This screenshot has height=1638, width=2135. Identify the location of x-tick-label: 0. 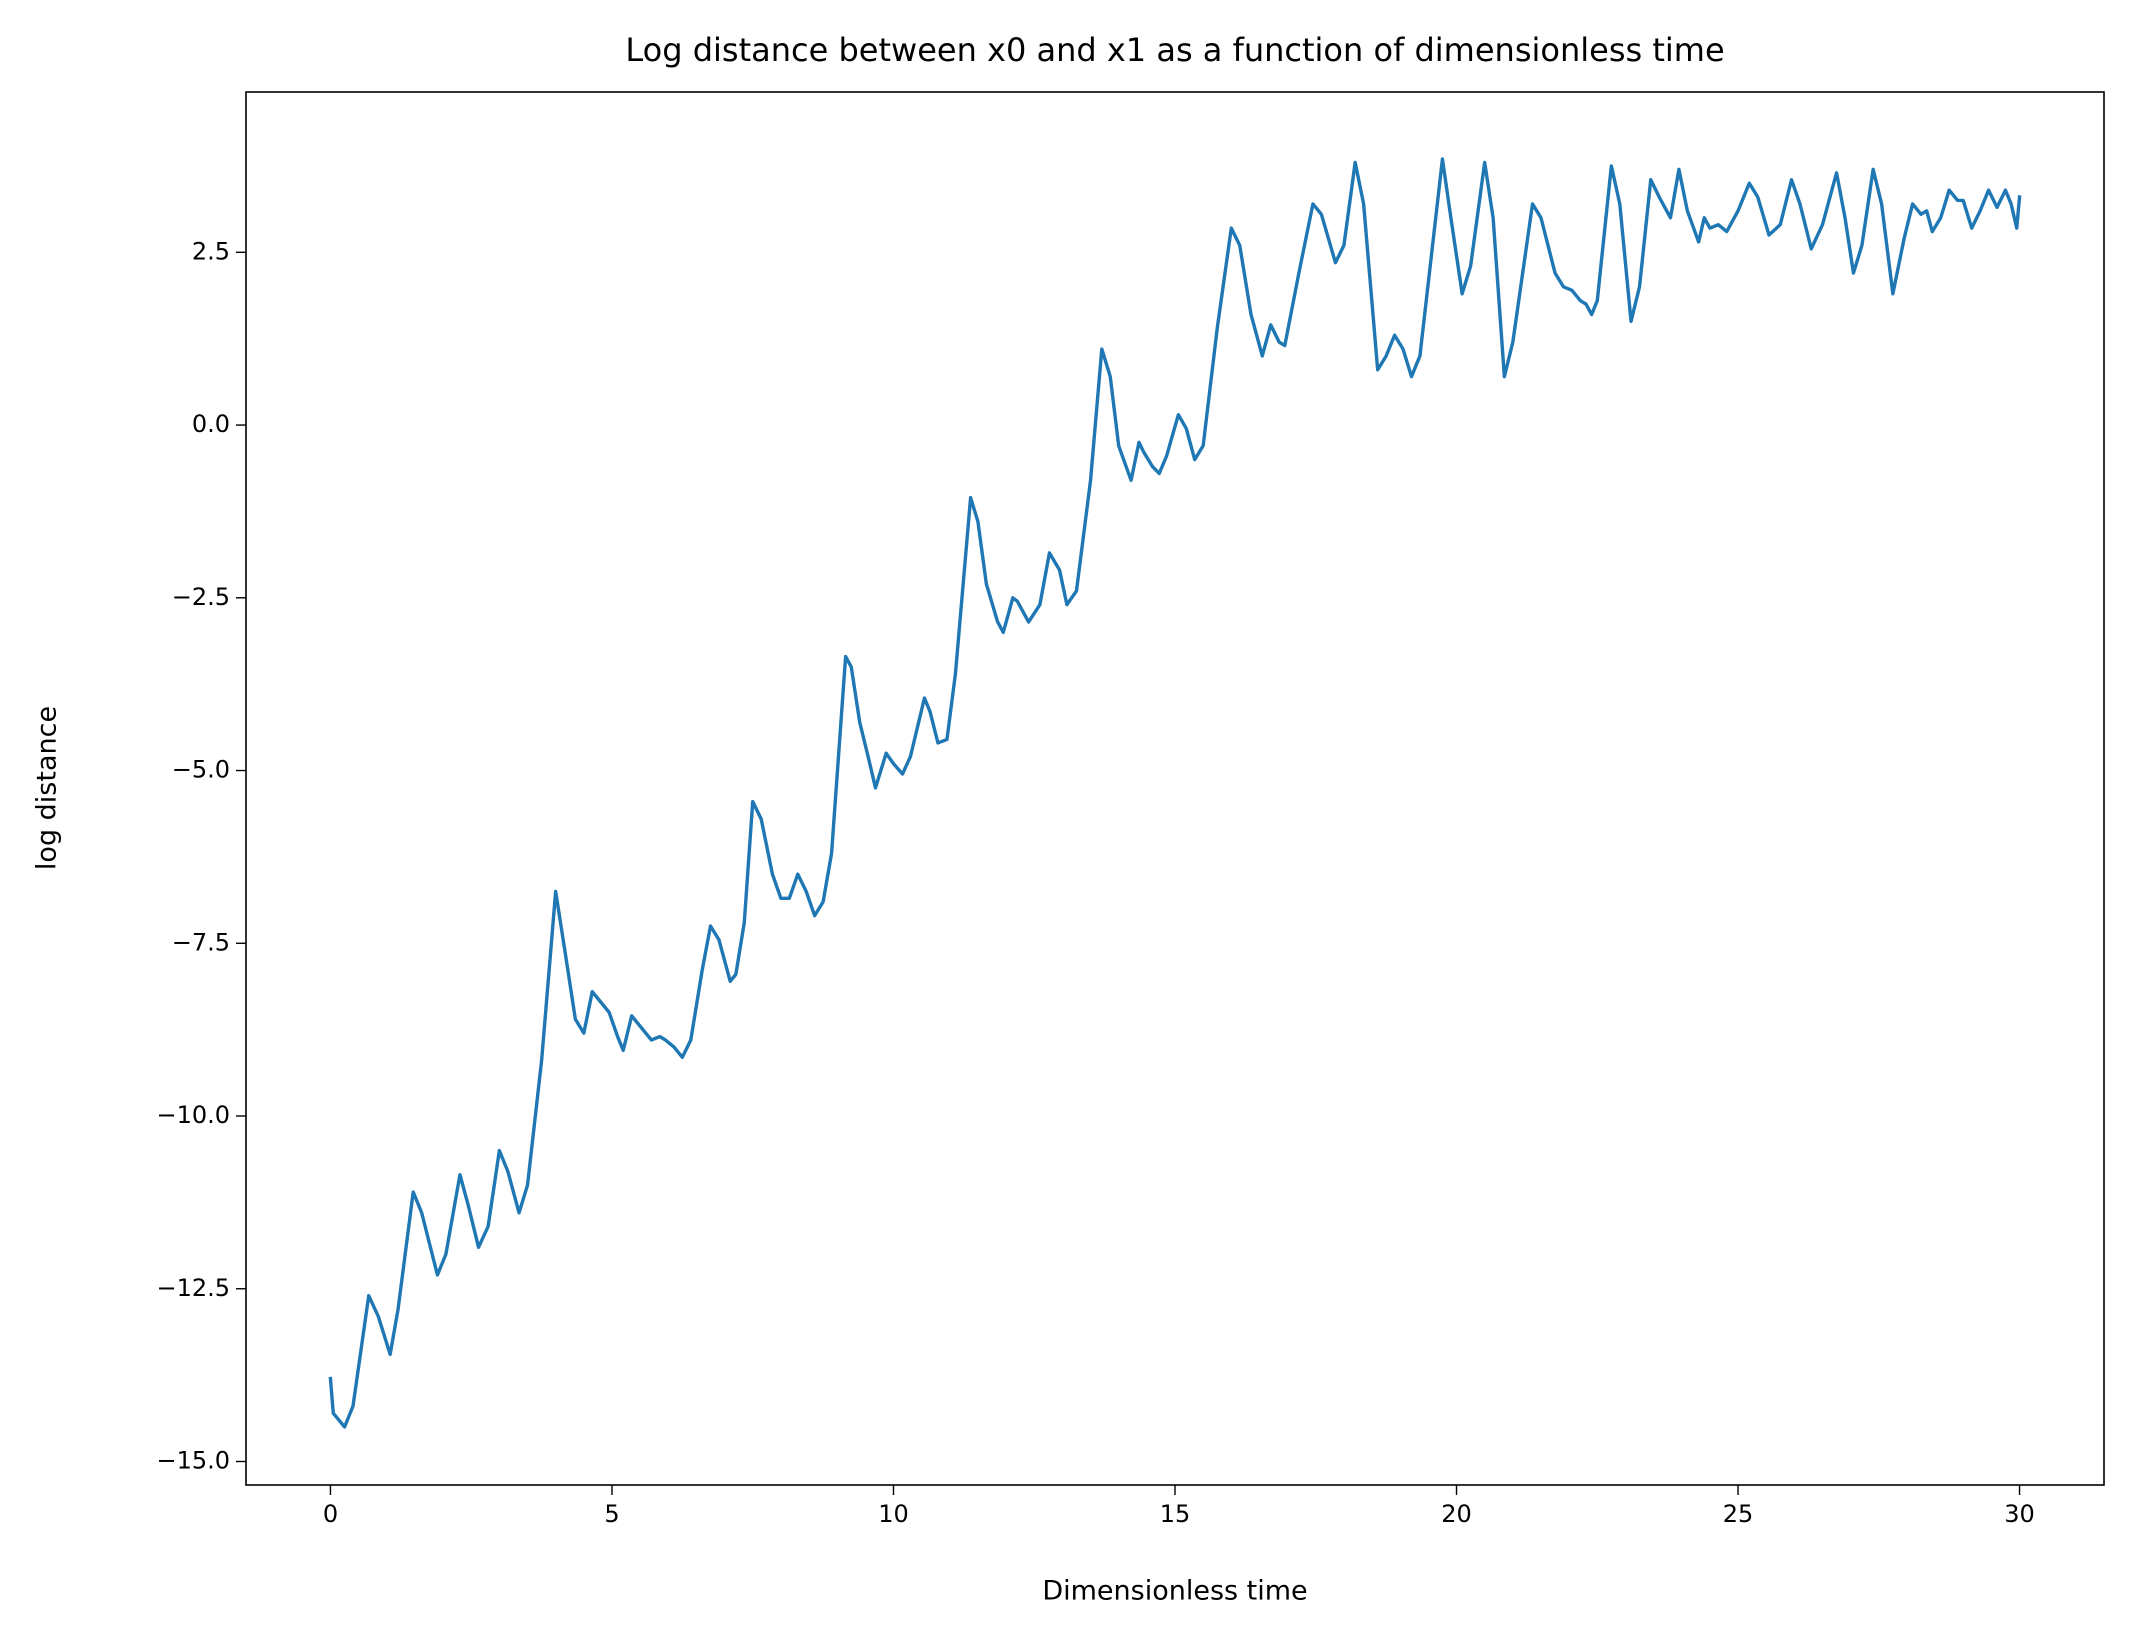
(330, 1514).